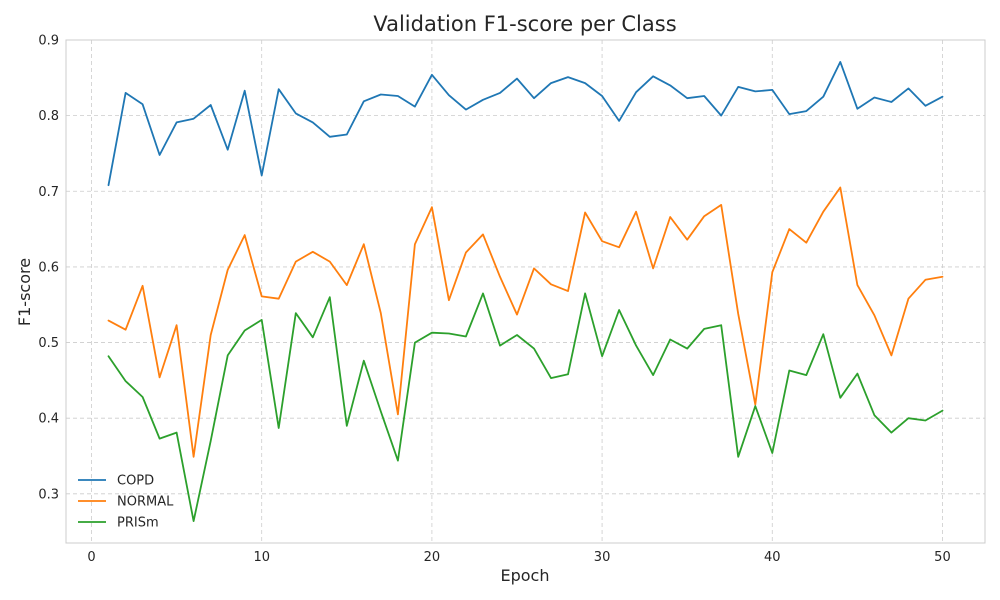 The image size is (1000, 600). I want to click on x-tick-label: 20, so click(432, 557).